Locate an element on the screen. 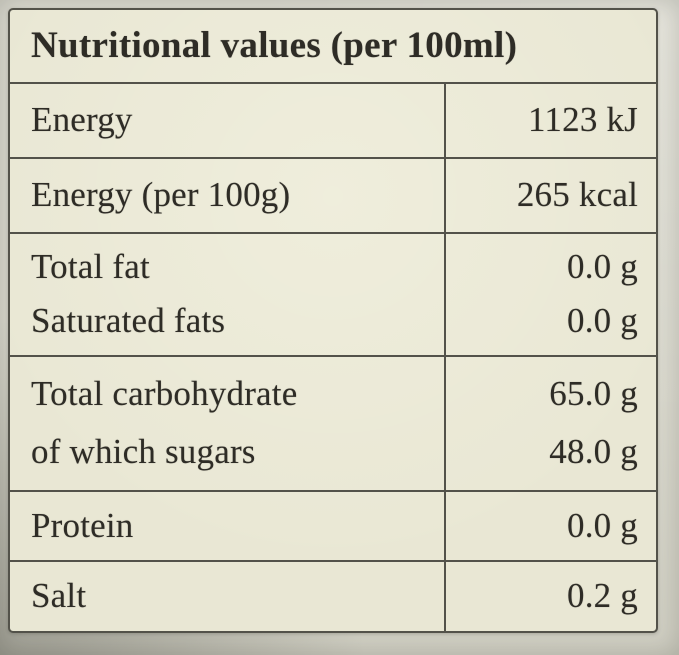 The width and height of the screenshot is (679, 655). nutrient-name: Total carbohydrate is located at coordinates (164, 393).